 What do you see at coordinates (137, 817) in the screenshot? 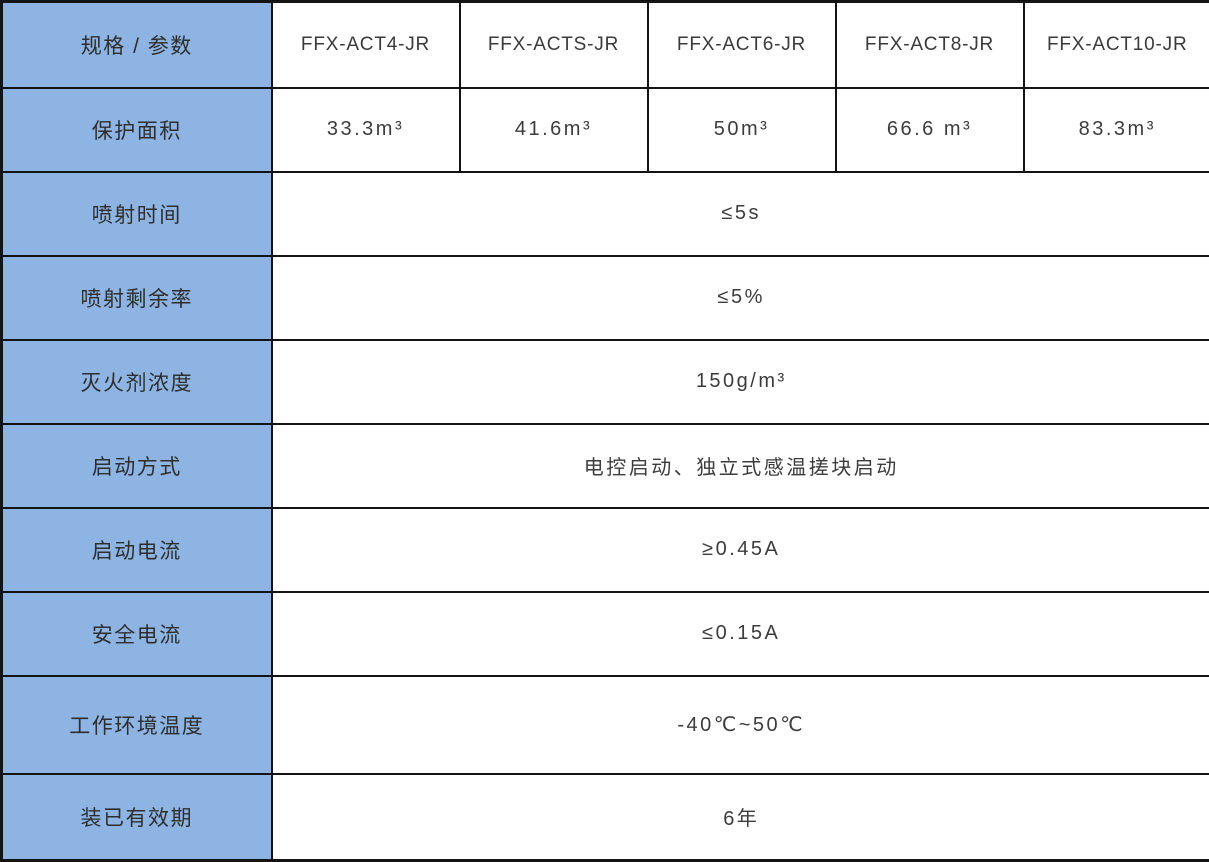
I see `row-label-cell: 装已有效期` at bounding box center [137, 817].